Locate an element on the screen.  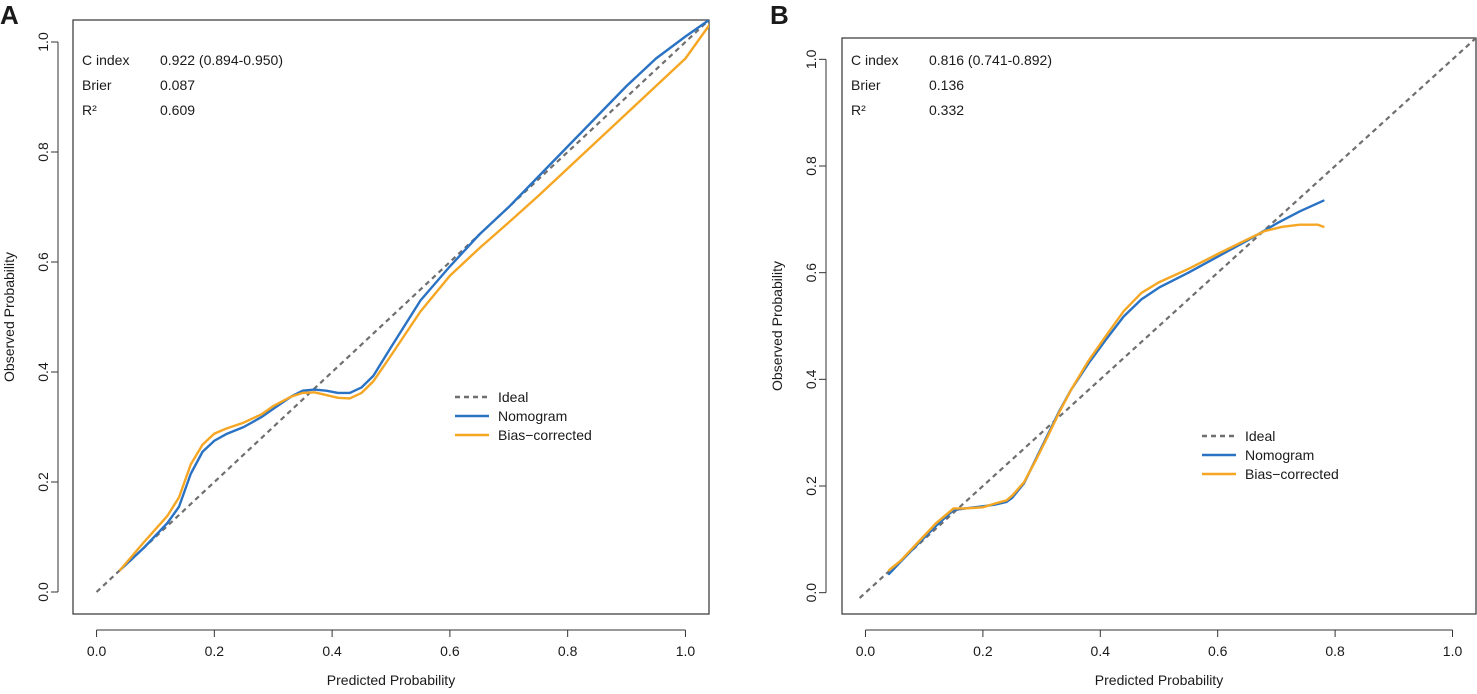
stat-value: 0.136 is located at coordinates (946, 85).